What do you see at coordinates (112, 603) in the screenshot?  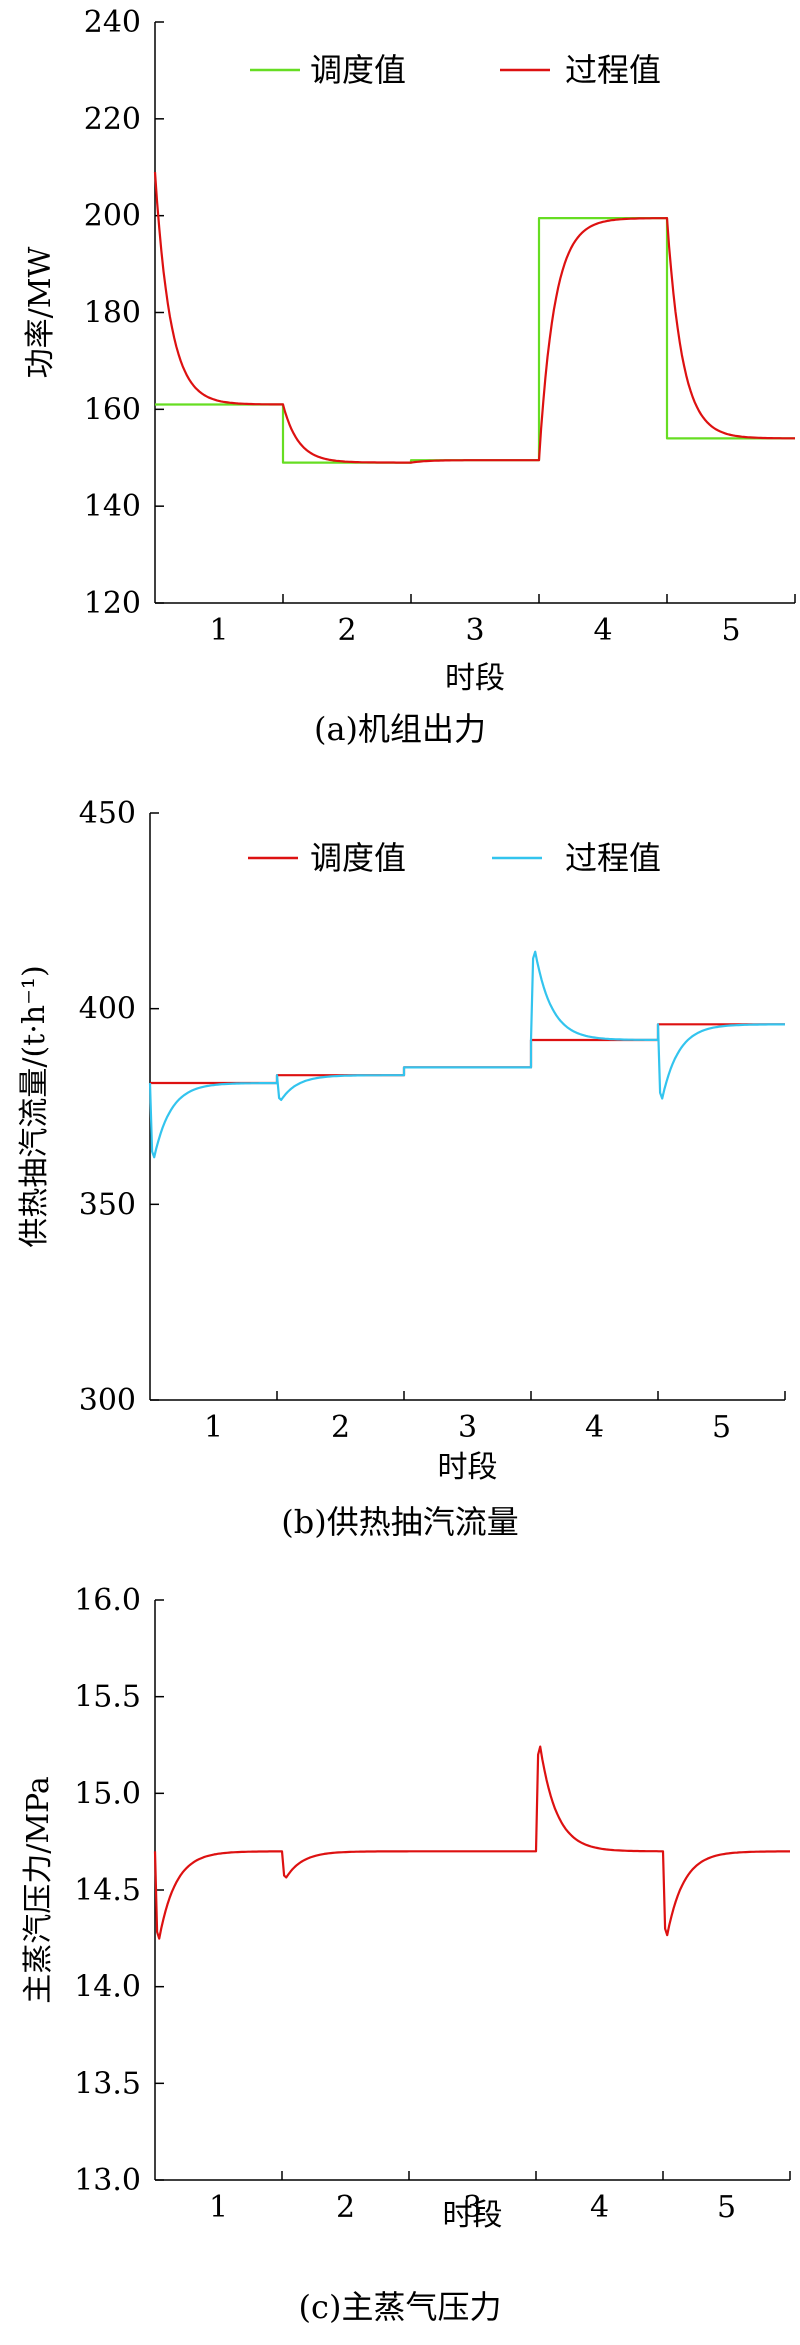 I see `y-tick-label: 120` at bounding box center [112, 603].